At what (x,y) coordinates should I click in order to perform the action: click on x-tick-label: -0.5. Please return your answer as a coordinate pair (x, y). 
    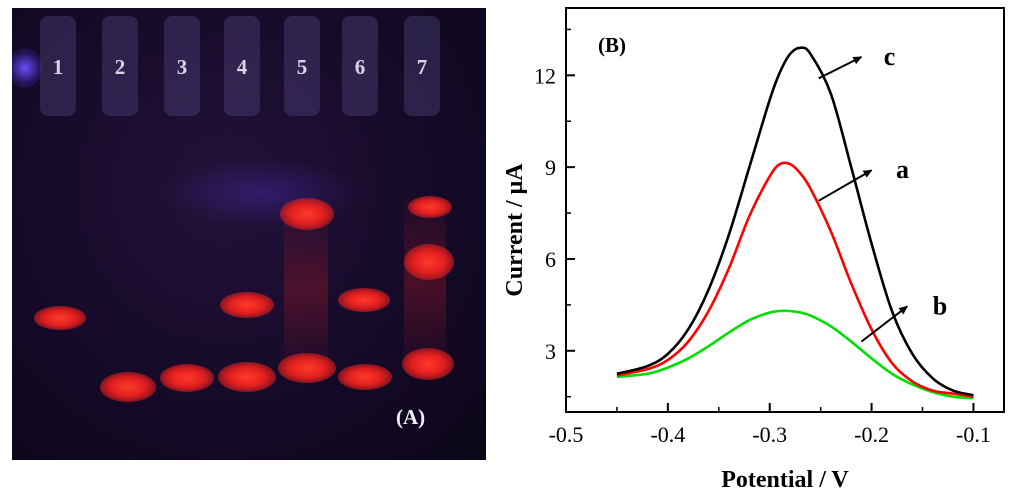
    Looking at the image, I should click on (566, 434).